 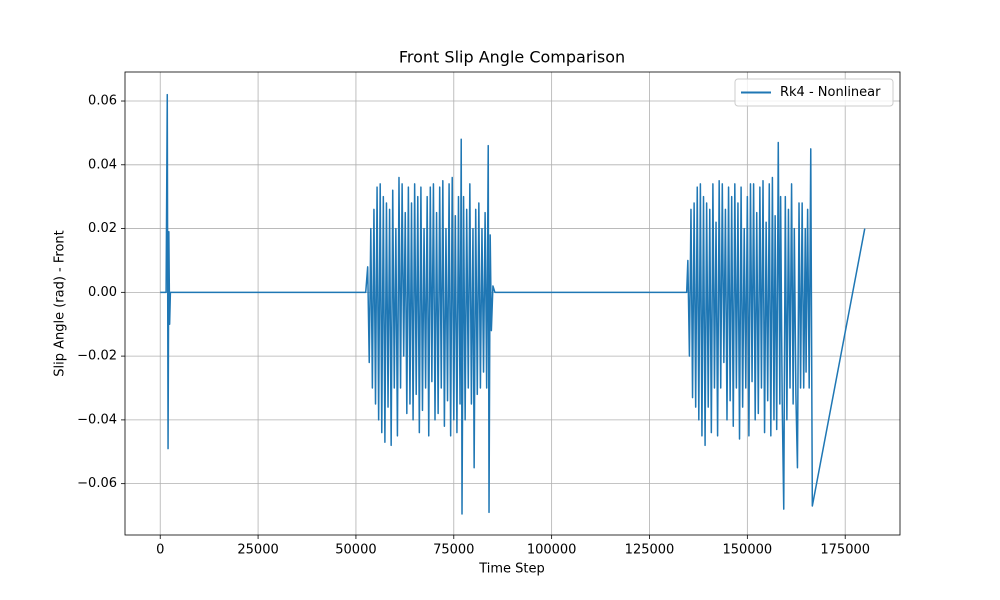 What do you see at coordinates (830, 92) in the screenshot?
I see `legend-label: Rk4 - Nonlinear` at bounding box center [830, 92].